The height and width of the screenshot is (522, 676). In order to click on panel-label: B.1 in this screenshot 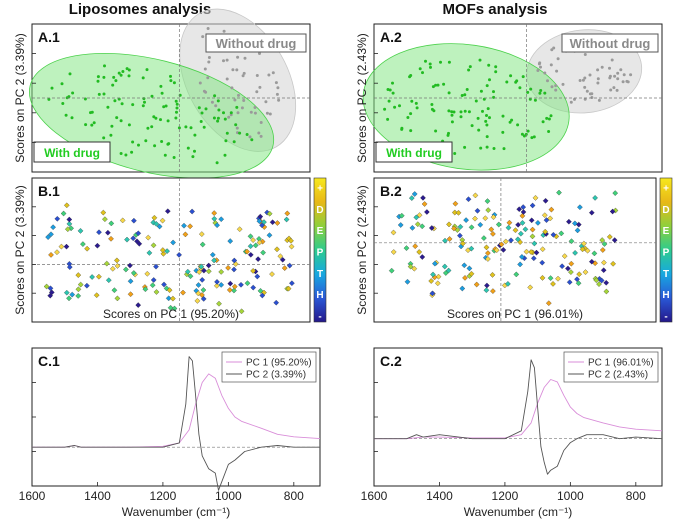, I will do `click(49, 191)`.